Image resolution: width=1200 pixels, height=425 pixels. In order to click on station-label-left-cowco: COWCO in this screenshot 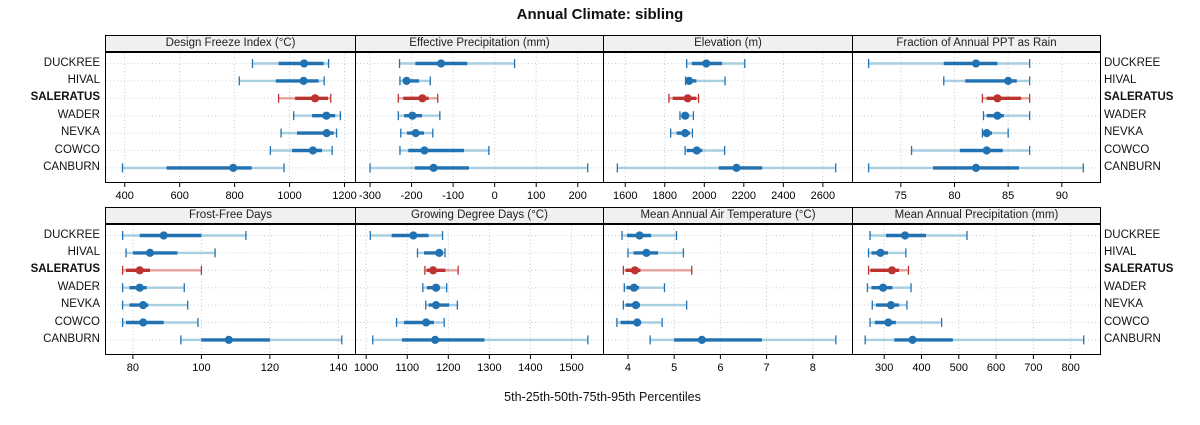, I will do `click(77, 149)`.